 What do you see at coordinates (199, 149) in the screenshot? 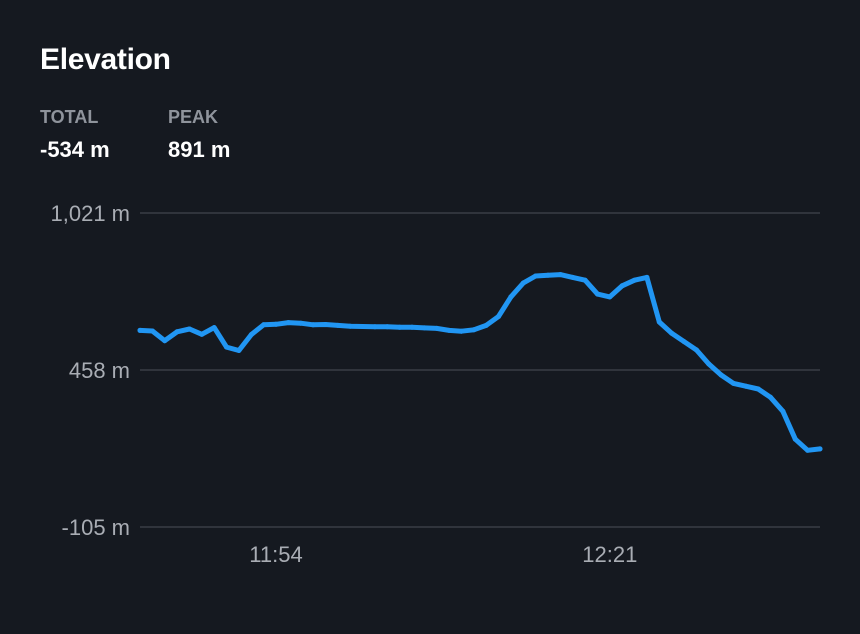
I see `stat-peak-value: 891 m` at bounding box center [199, 149].